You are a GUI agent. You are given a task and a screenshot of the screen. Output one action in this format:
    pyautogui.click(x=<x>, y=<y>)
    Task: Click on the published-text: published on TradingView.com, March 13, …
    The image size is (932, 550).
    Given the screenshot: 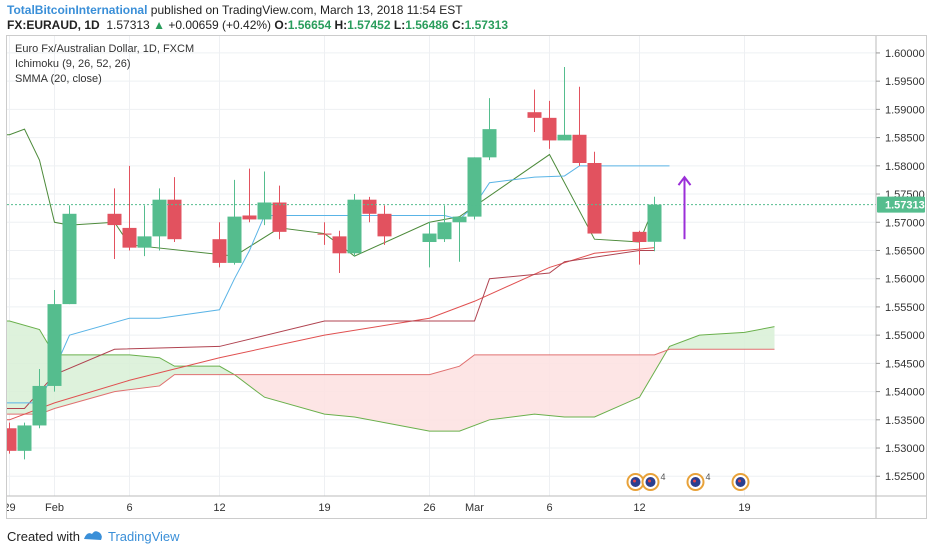 What is the action you would take?
    pyautogui.click(x=306, y=10)
    